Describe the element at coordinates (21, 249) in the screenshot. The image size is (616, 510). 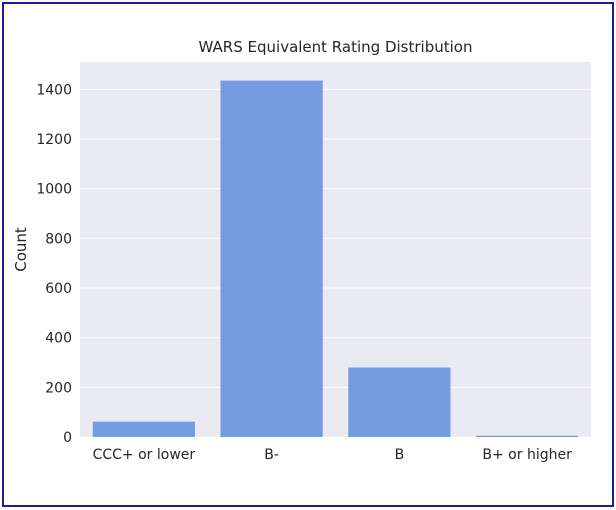
I see `y-axis-label: Count` at that location.